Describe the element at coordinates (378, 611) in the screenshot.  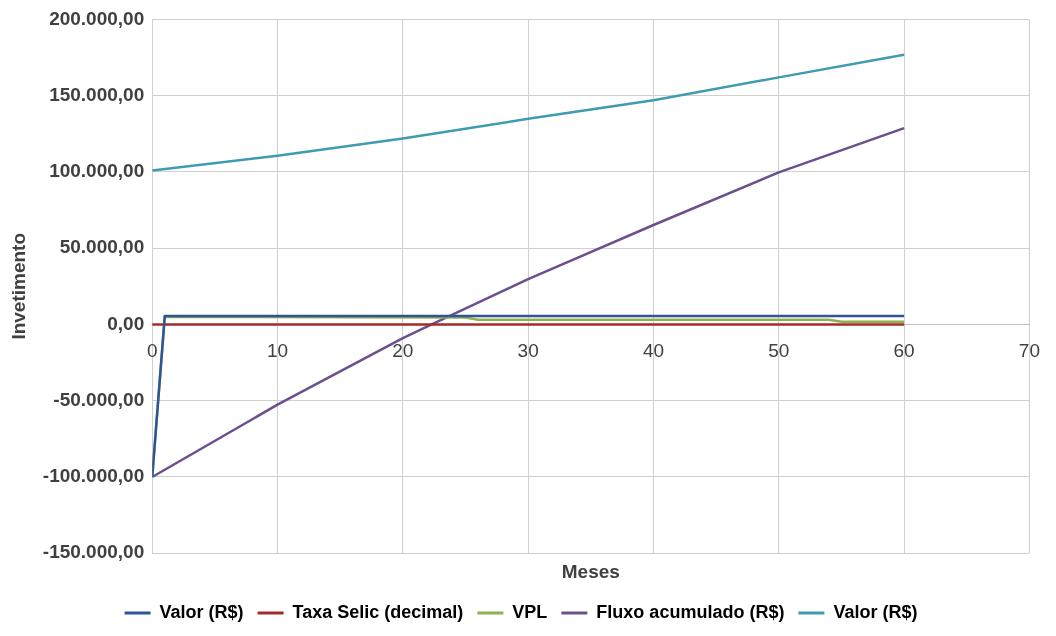
I see `legend-label: Taxa Selic (decimal)` at that location.